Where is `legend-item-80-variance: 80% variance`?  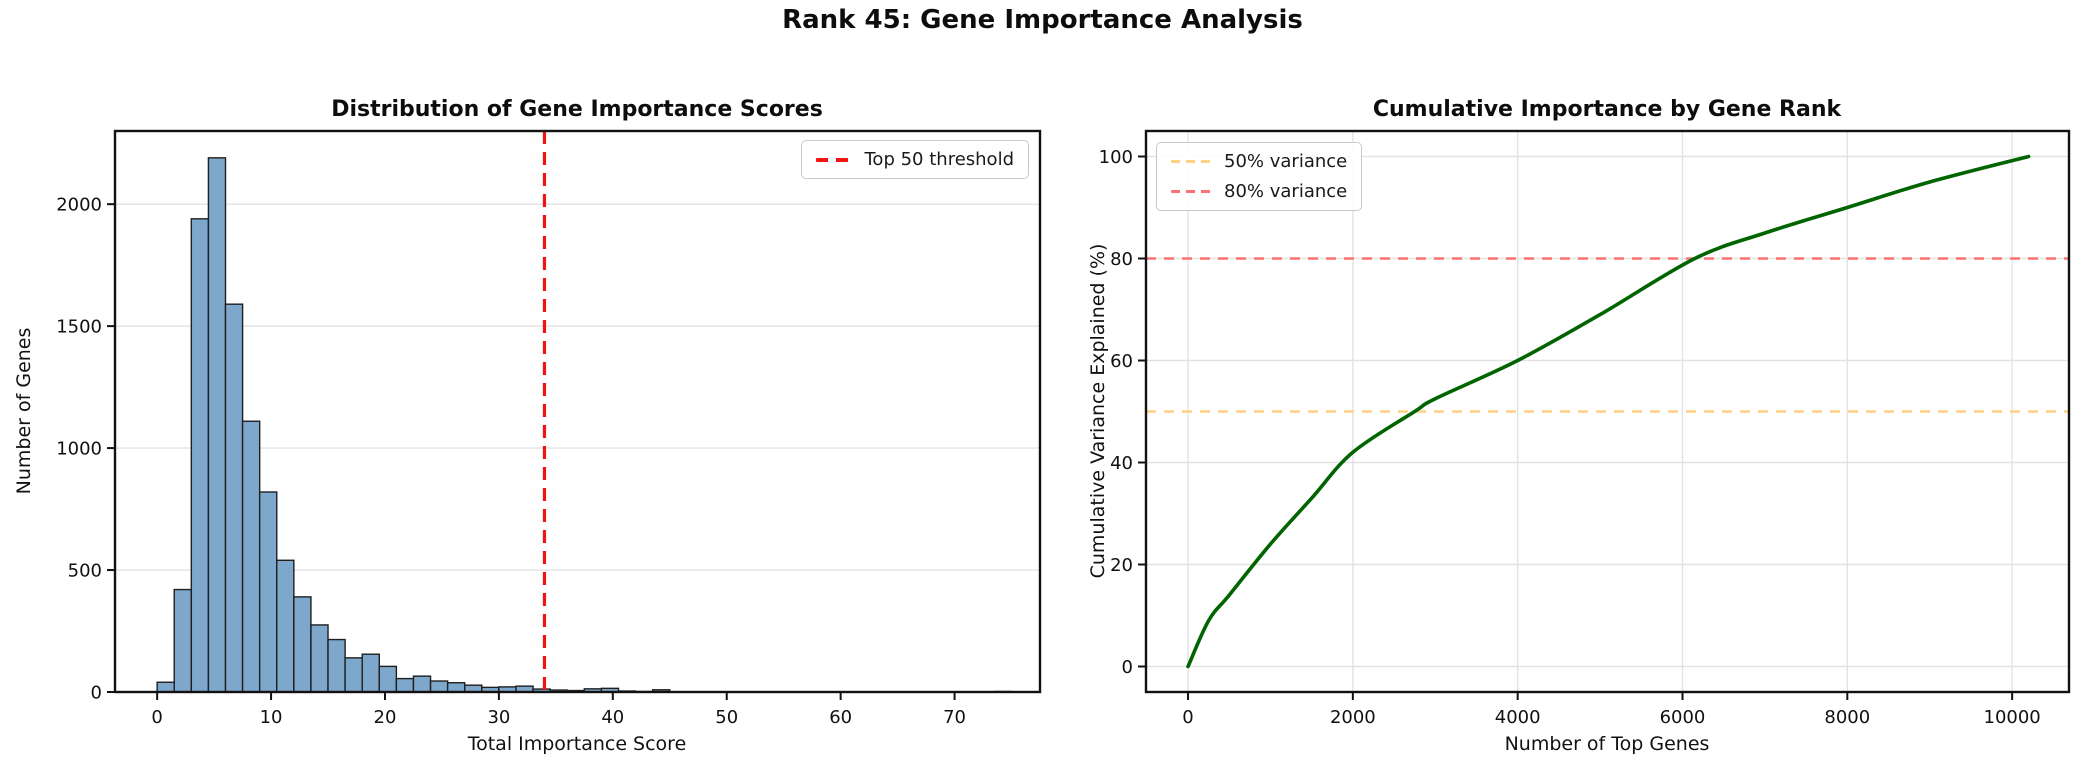 legend-item-80-variance: 80% variance is located at coordinates (1259, 191).